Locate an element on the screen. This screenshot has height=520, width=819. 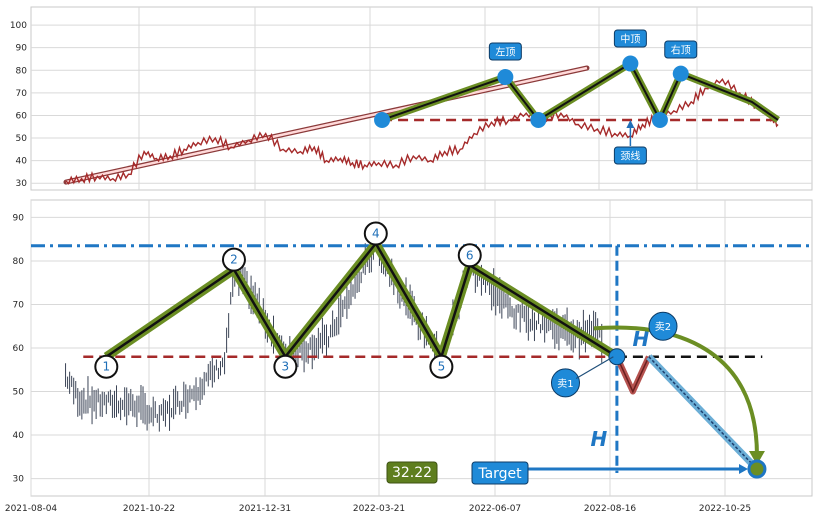
top-annotation-label: 中顶 is located at coordinates (630, 39).